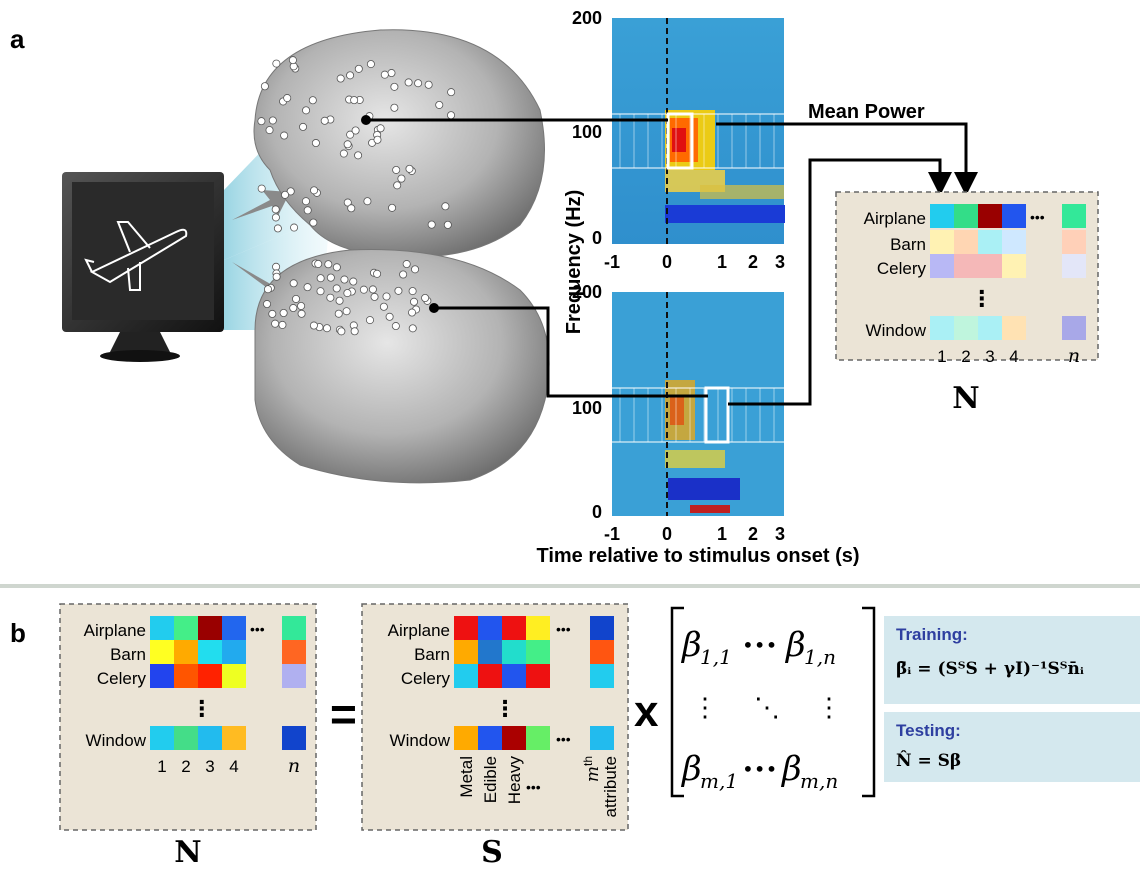  Describe the element at coordinates (716, 657) in the screenshot. I see `svg-text: 1,1` at that location.